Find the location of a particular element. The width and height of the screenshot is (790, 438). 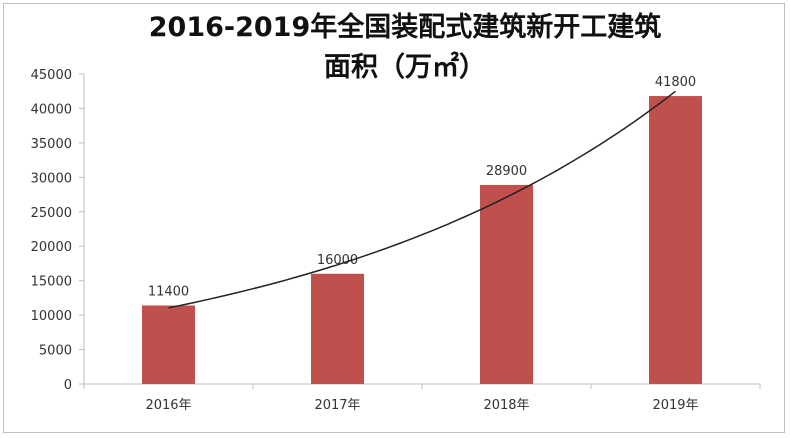

y-tick-label: 25000 is located at coordinates (51, 213).